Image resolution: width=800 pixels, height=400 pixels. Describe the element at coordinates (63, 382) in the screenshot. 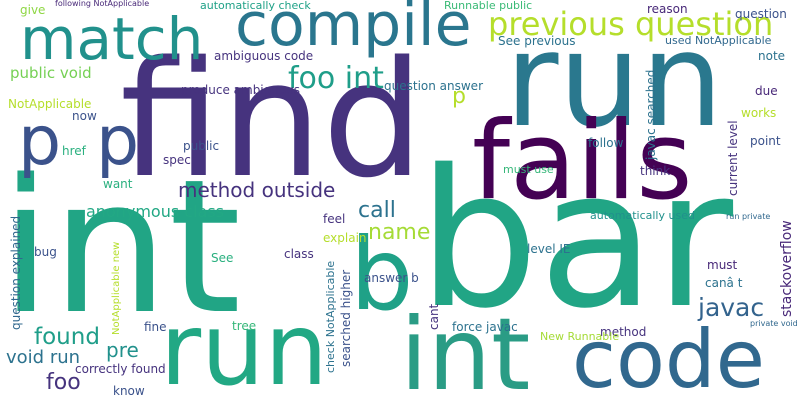

I see `word-foo: foo` at that location.